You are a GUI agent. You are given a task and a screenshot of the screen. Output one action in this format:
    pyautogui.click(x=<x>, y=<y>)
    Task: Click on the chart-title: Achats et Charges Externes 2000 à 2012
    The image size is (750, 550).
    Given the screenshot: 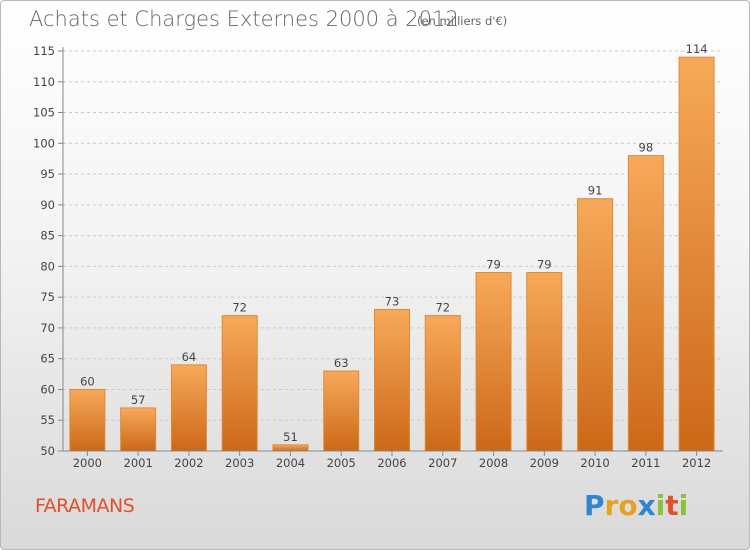 What is the action you would take?
    pyautogui.click(x=244, y=19)
    